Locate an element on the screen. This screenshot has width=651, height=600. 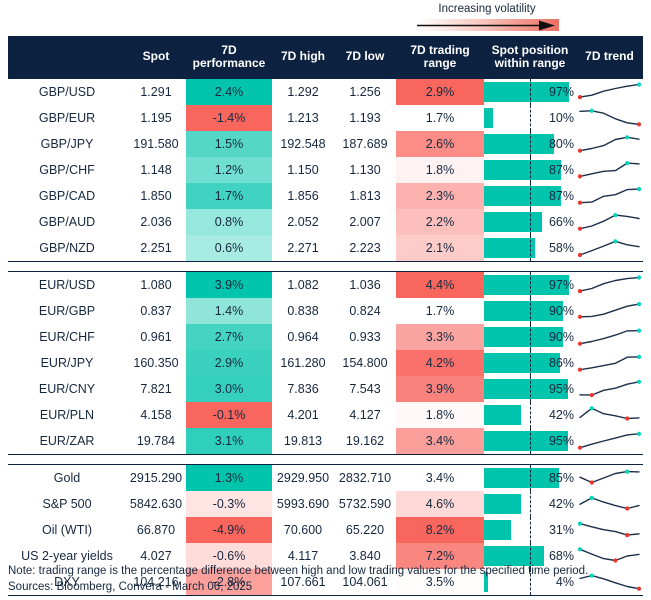
row-label: EUR/CHF is located at coordinates (67, 337).